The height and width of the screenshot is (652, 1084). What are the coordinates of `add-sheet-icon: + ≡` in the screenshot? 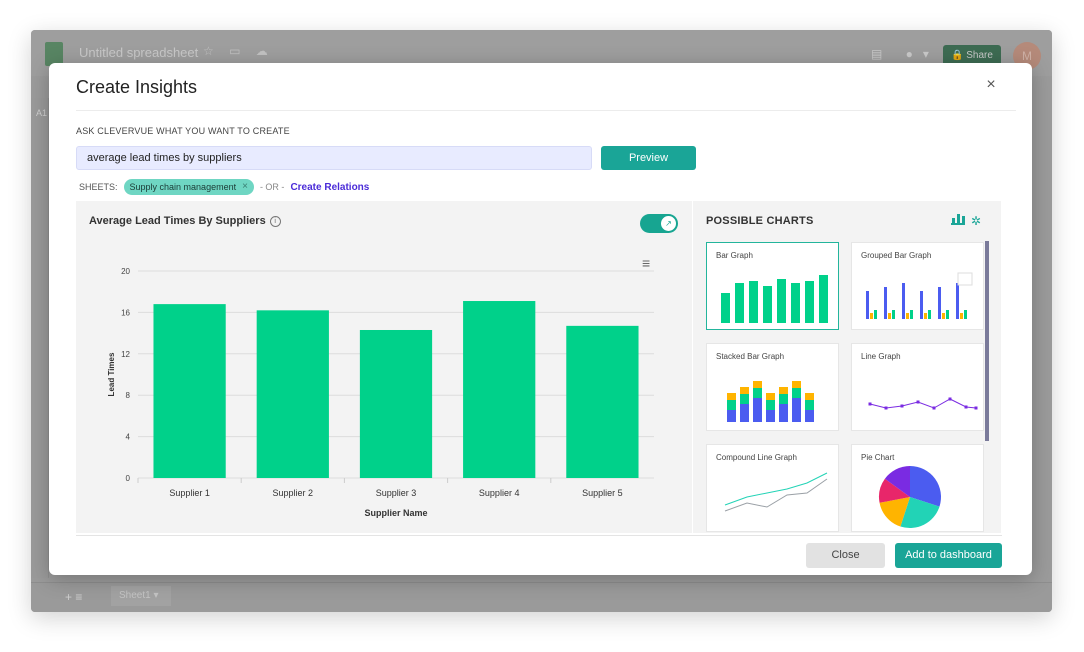 It's located at (74, 597).